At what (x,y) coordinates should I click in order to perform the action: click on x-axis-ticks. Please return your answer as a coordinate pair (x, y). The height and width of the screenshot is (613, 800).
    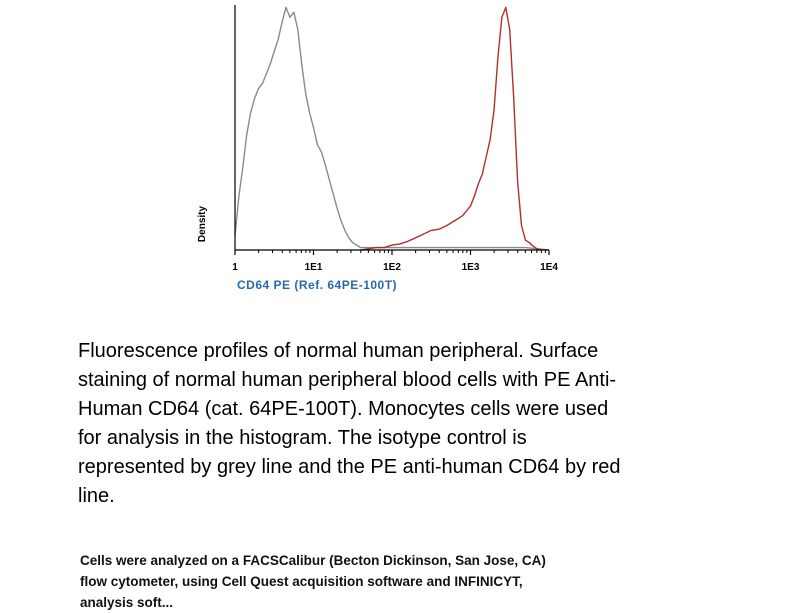
    Looking at the image, I should click on (392, 252).